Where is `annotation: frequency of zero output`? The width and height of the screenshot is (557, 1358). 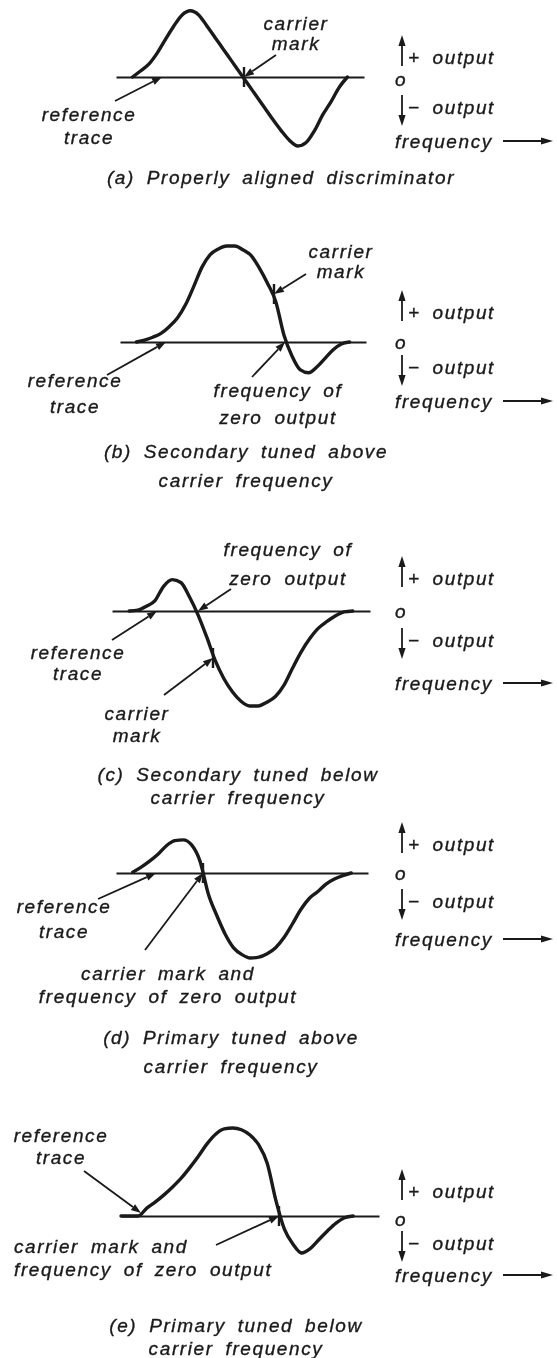 annotation: frequency of zero output is located at coordinates (288, 563).